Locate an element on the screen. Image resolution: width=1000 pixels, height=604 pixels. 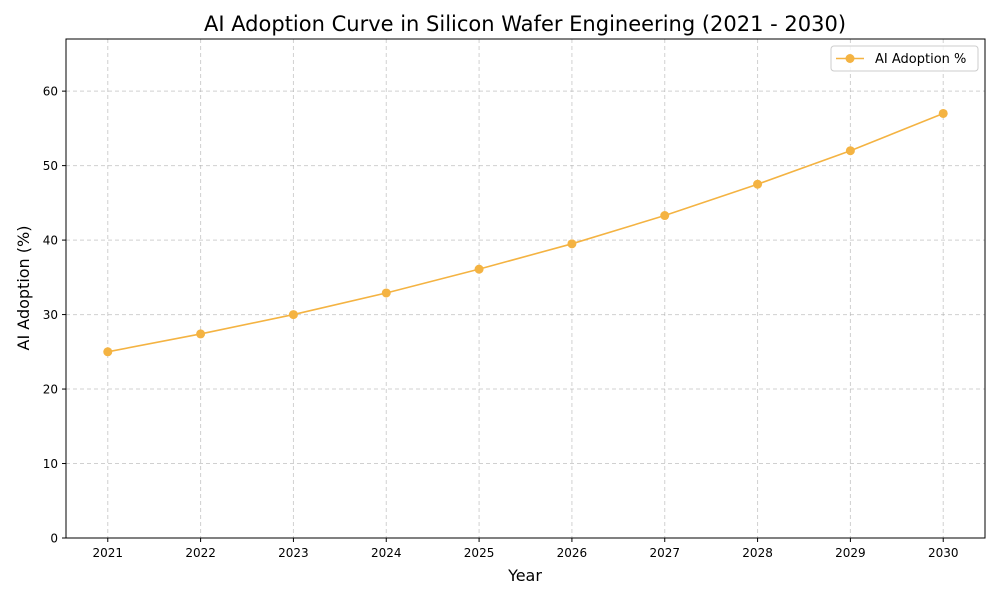
x-tick-label: 2029 is located at coordinates (850, 553).